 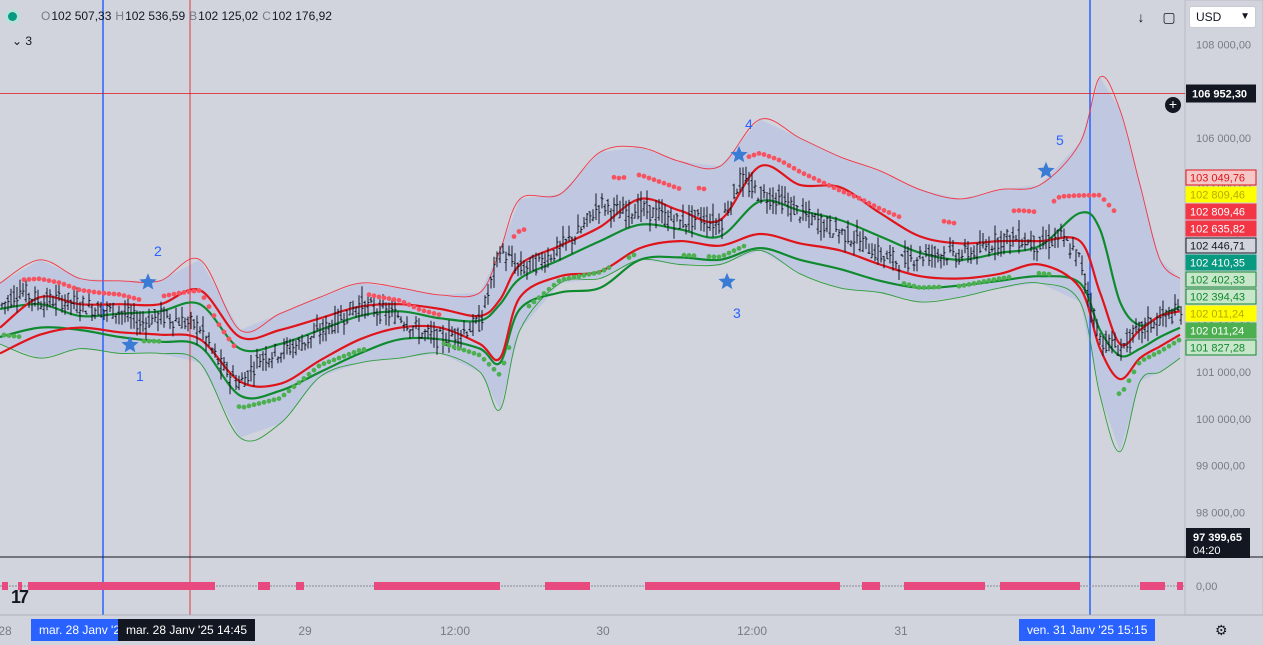 What do you see at coordinates (22, 41) in the screenshot?
I see `indicators-toggle: ⌄ 3` at bounding box center [22, 41].